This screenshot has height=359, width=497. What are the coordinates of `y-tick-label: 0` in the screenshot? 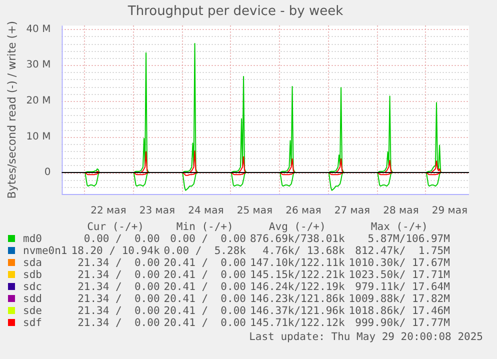 It's located at (47, 172).